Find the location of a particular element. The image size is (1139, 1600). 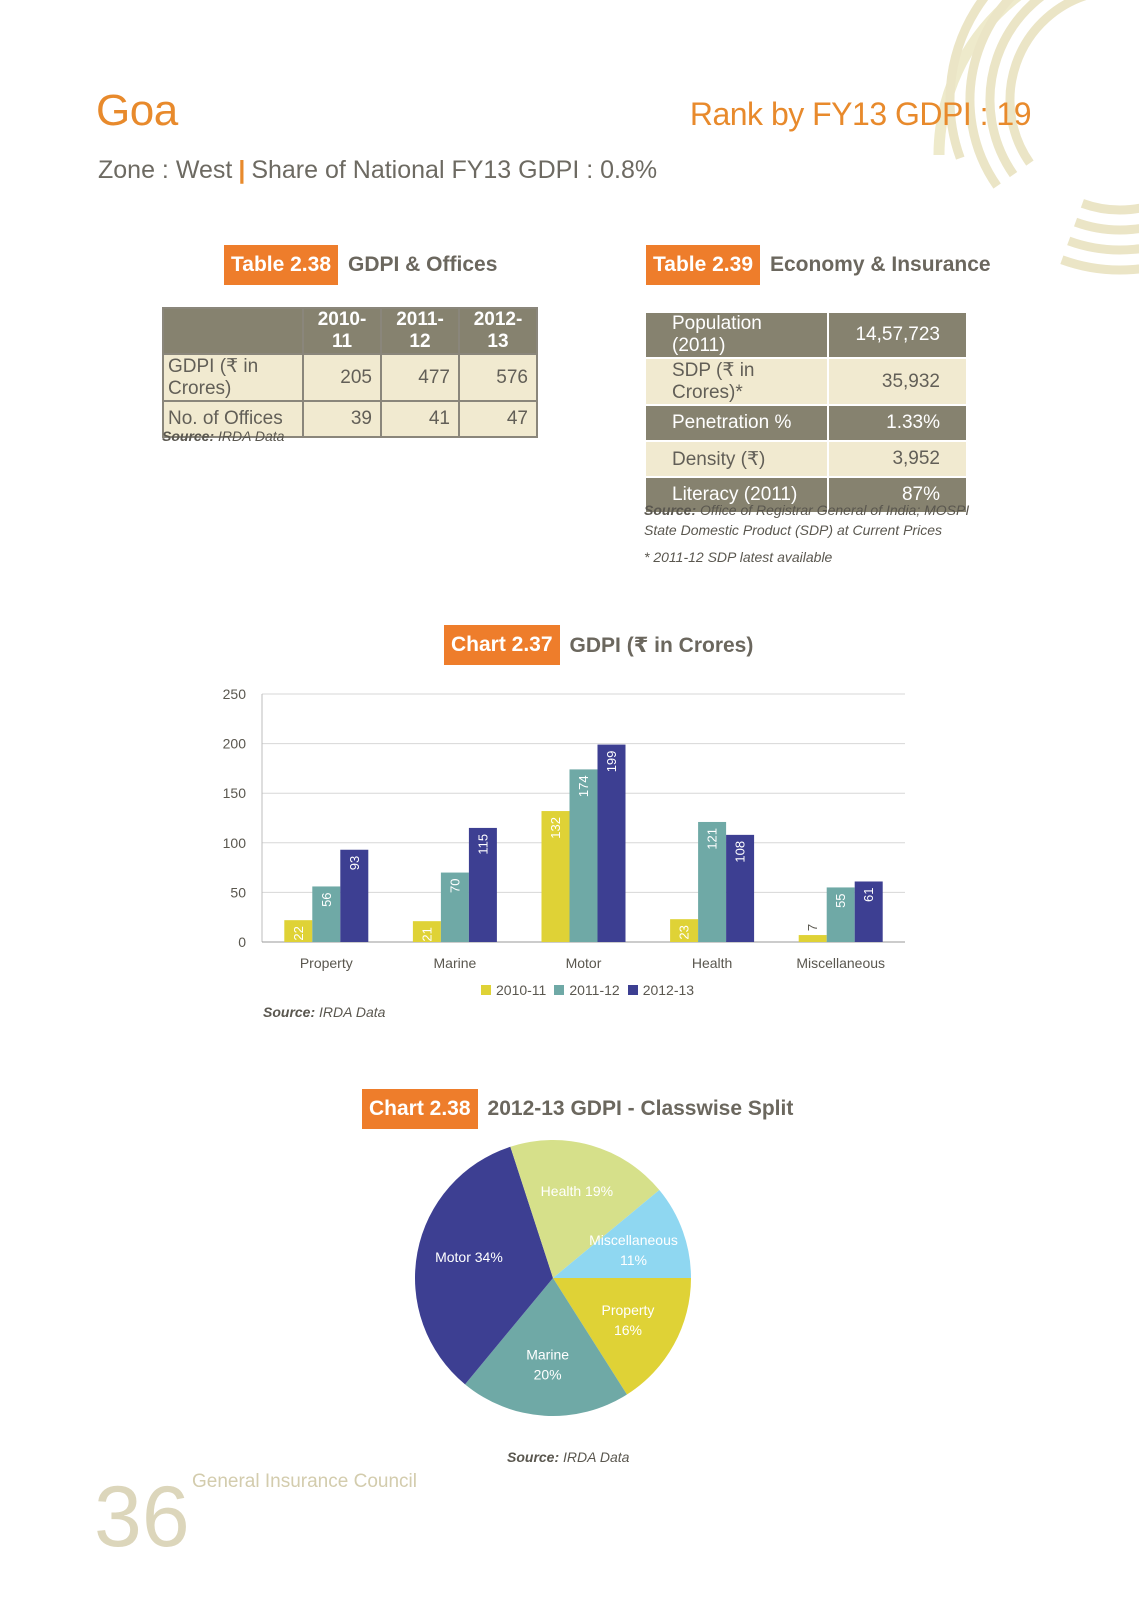

bar-value-label: 22 is located at coordinates (298, 933).